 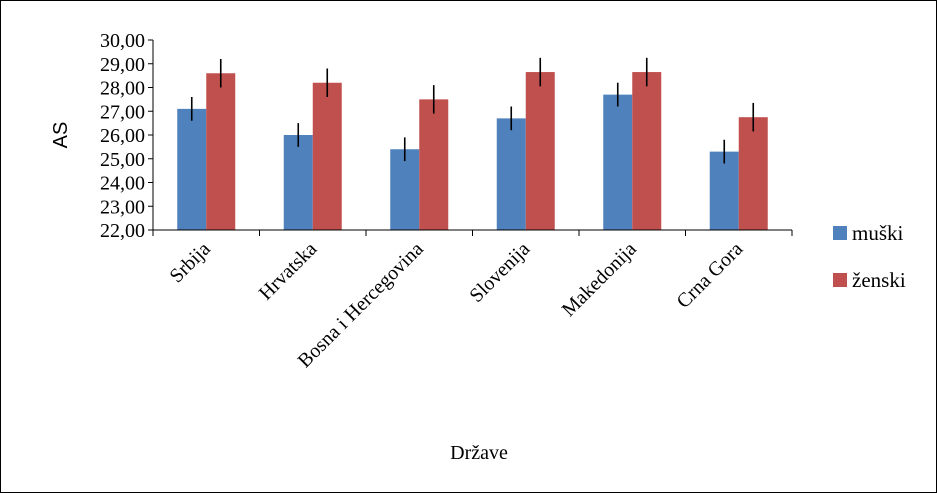 I want to click on legend-label: muški, so click(x=878, y=233).